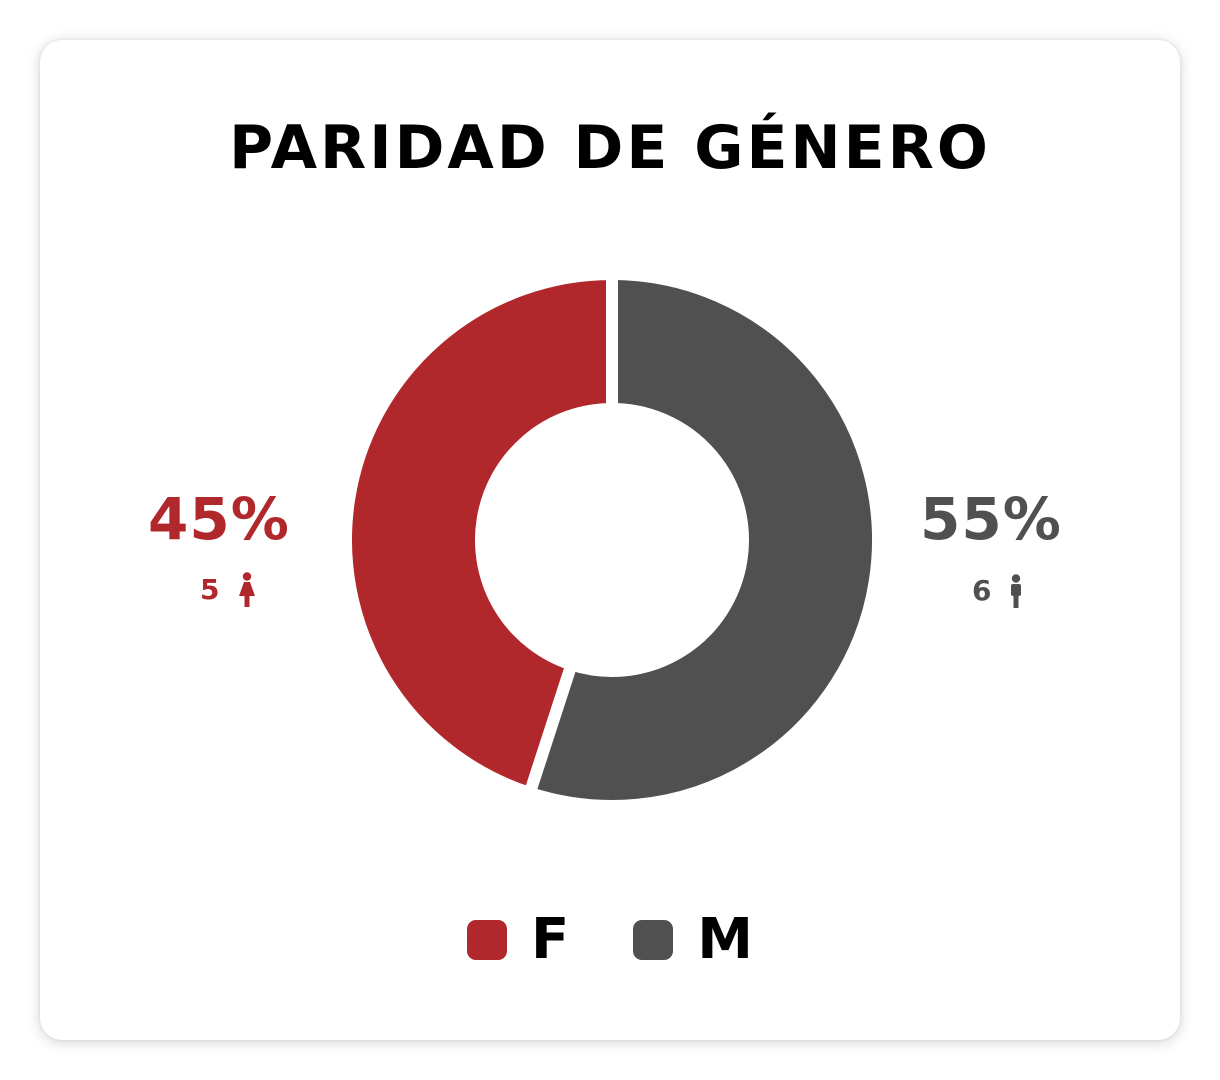  Describe the element at coordinates (725, 939) in the screenshot. I see `legend-label-m: M` at that location.